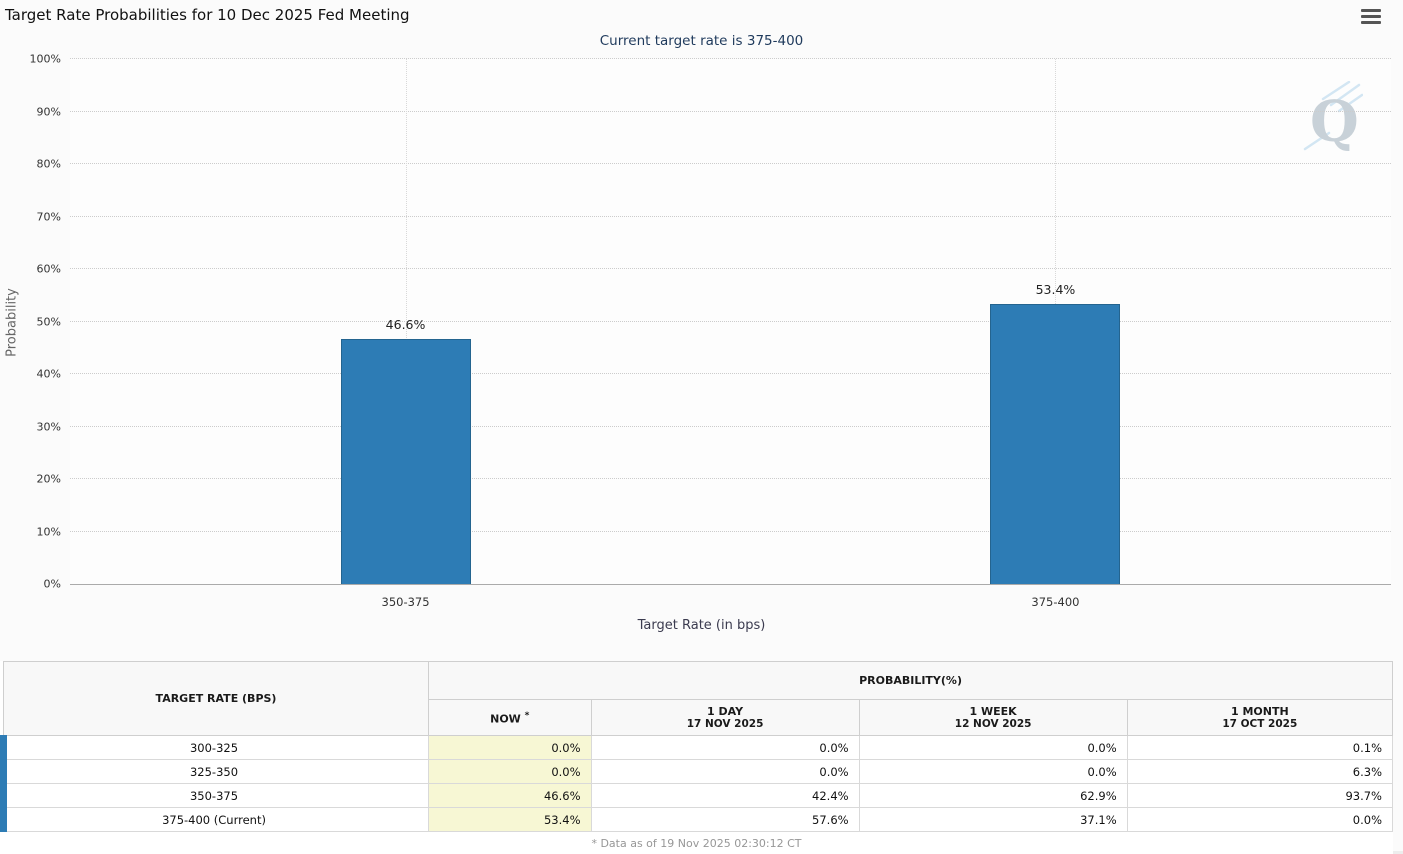 The width and height of the screenshot is (1403, 854). What do you see at coordinates (993, 795) in the screenshot?
I see `week1-value-cell: 62.9%` at bounding box center [993, 795].